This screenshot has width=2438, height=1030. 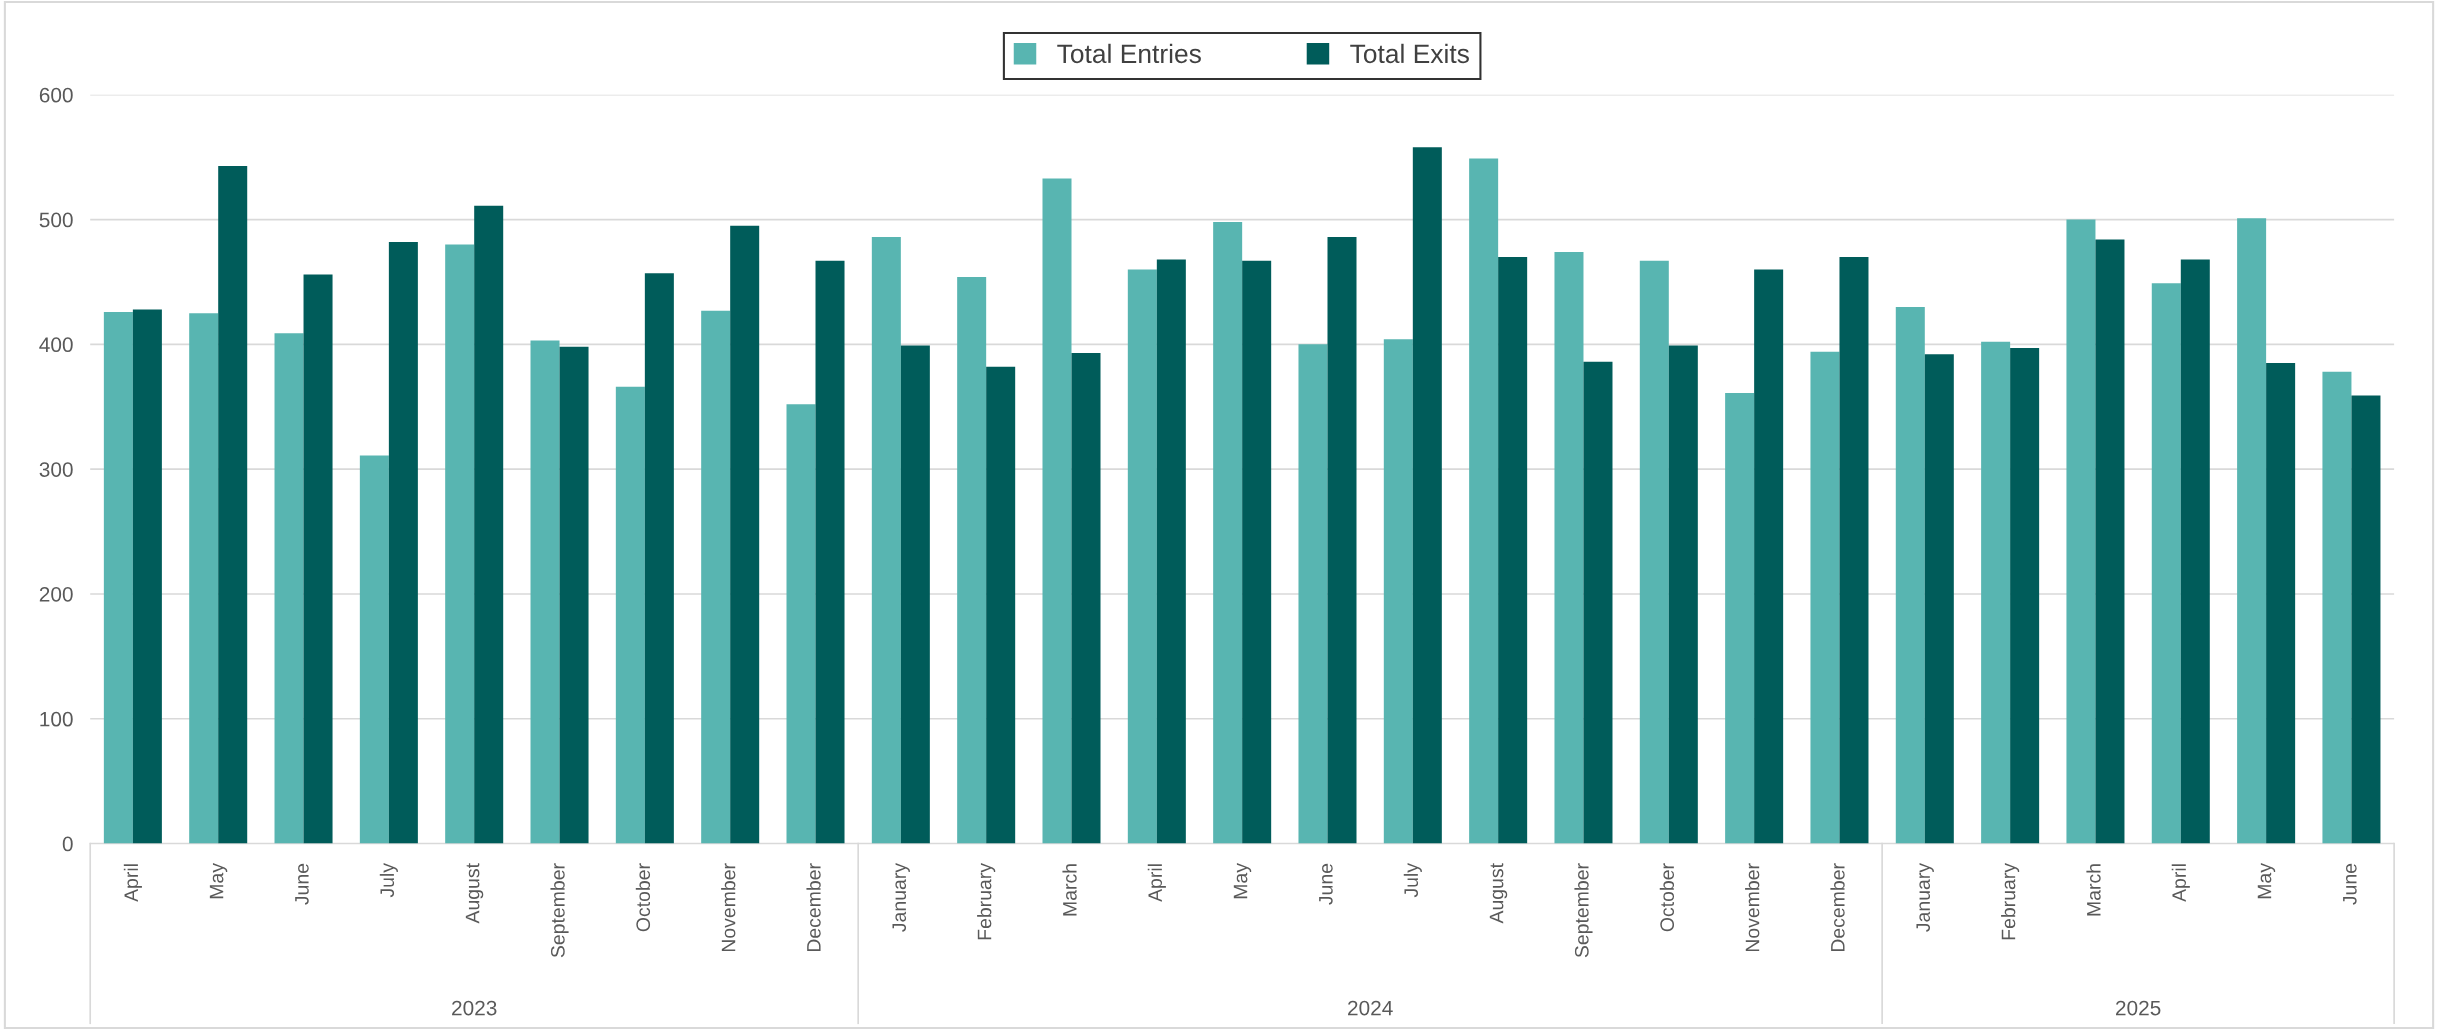 What do you see at coordinates (1129, 53) in the screenshot?
I see `legend-label: Total Entries` at bounding box center [1129, 53].